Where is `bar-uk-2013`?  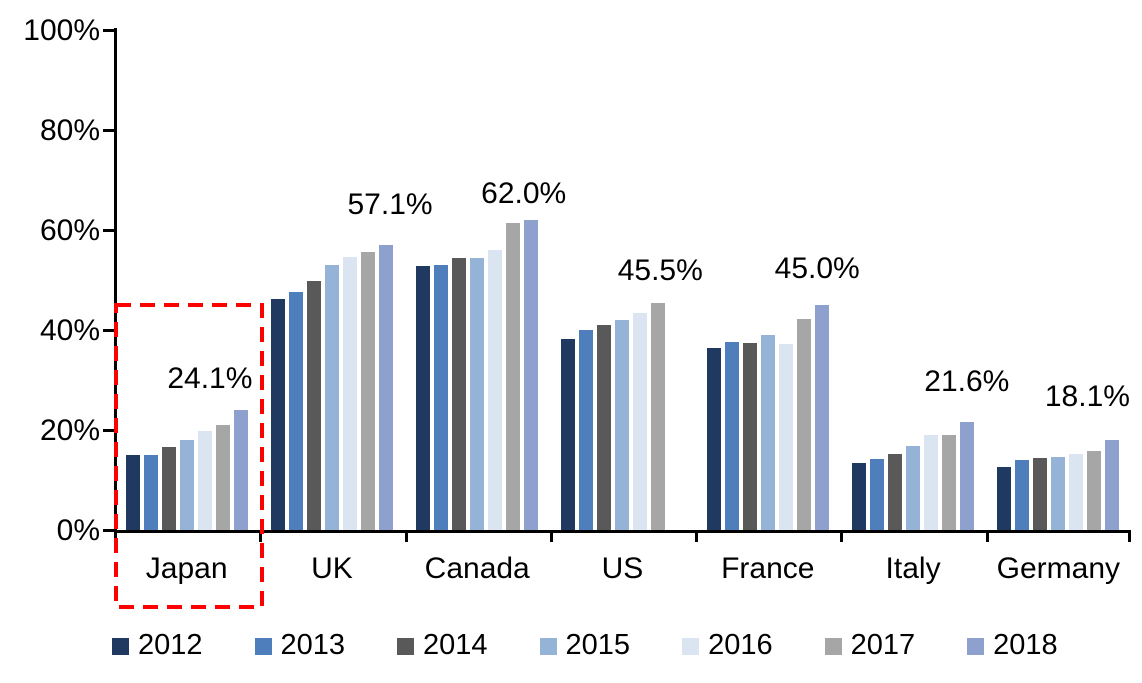 bar-uk-2013 is located at coordinates (295, 411).